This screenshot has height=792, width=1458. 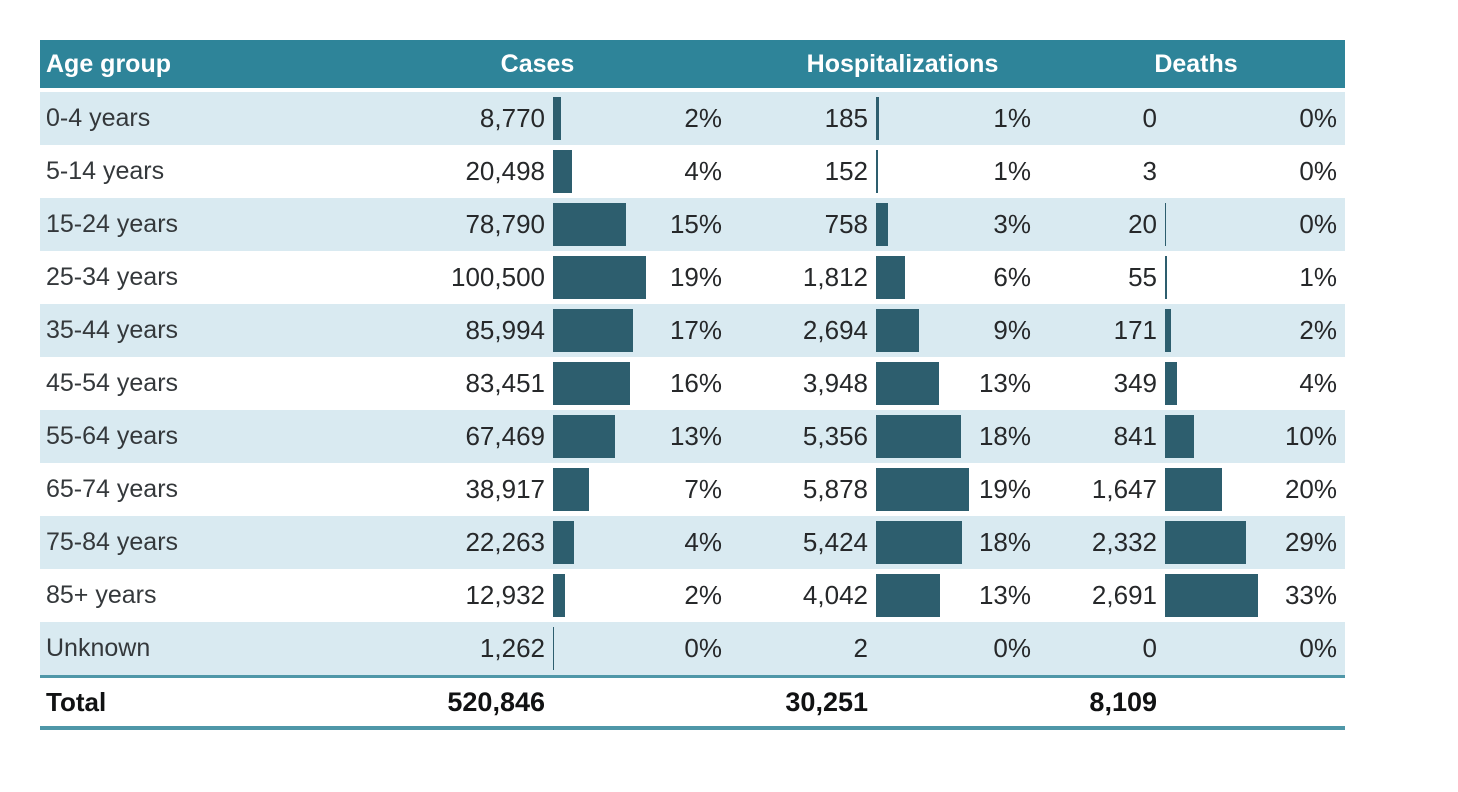 What do you see at coordinates (1135, 330) in the screenshot?
I see `deaths-count: 171` at bounding box center [1135, 330].